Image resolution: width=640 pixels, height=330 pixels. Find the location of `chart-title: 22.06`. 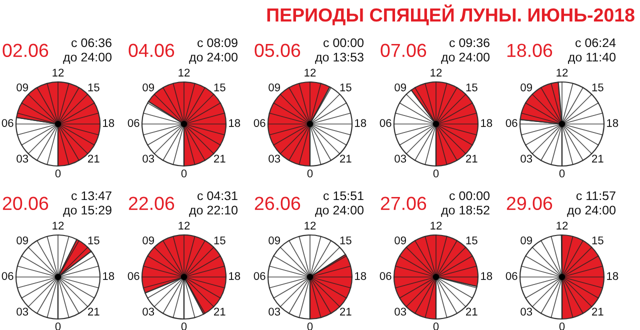

chart-title: 22.06 is located at coordinates (151, 203).